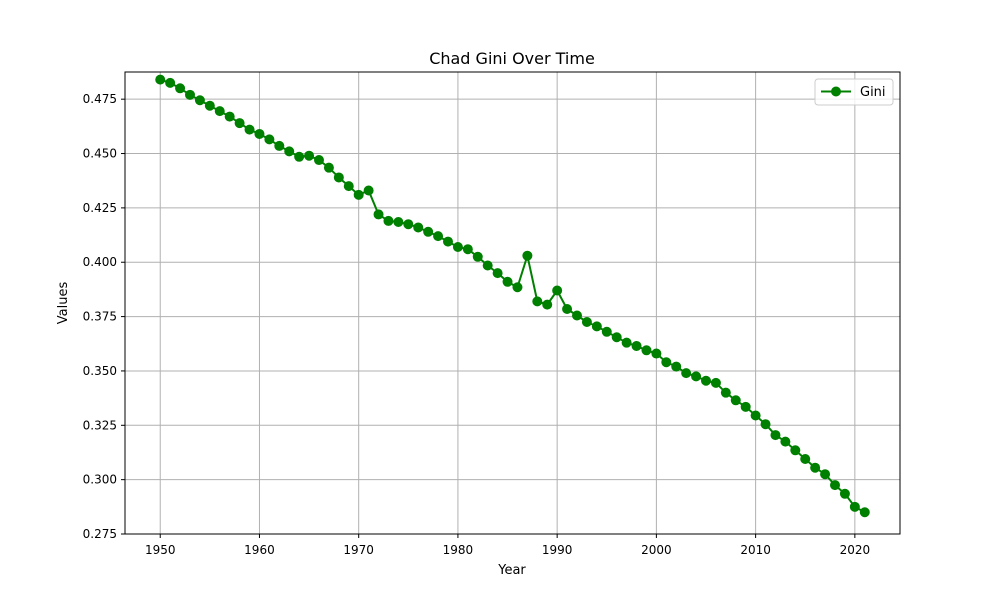 The image size is (1000, 600). I want to click on chart-title: Chad Gini Over Time, so click(512, 58).